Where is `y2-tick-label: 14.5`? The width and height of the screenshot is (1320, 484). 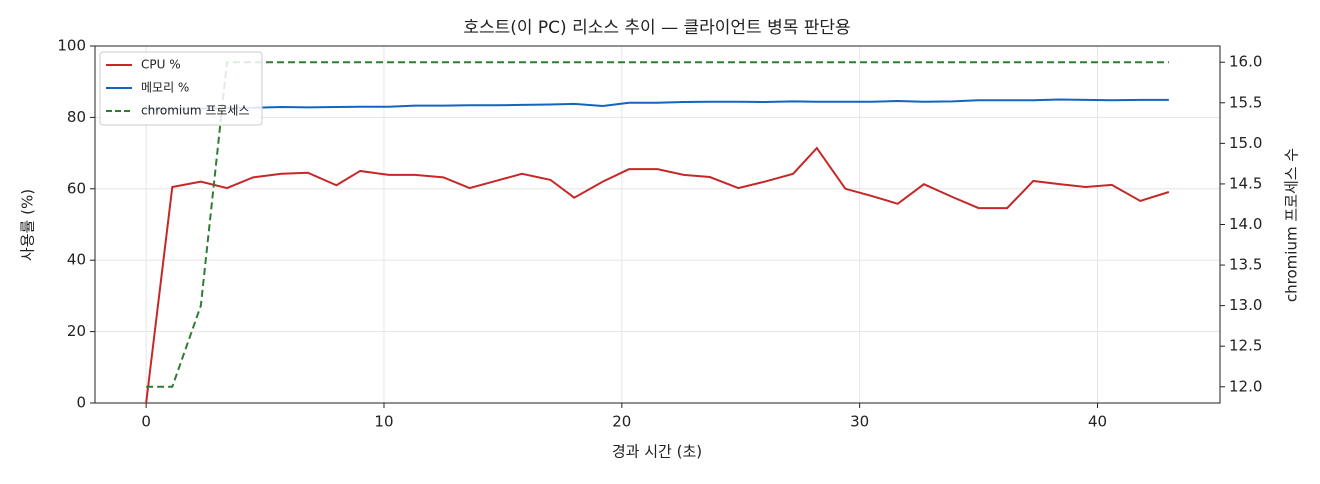 y2-tick-label: 14.5 is located at coordinates (1245, 183).